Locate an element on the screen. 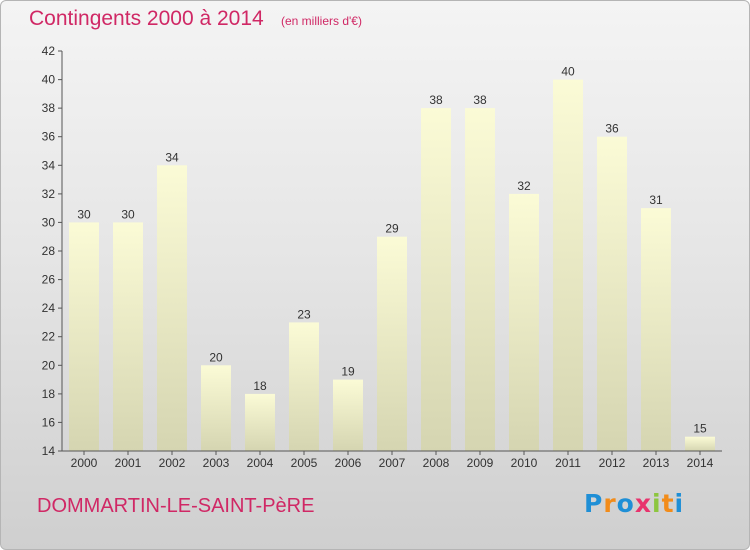  x-tick-label-2000: 2000 is located at coordinates (84, 463).